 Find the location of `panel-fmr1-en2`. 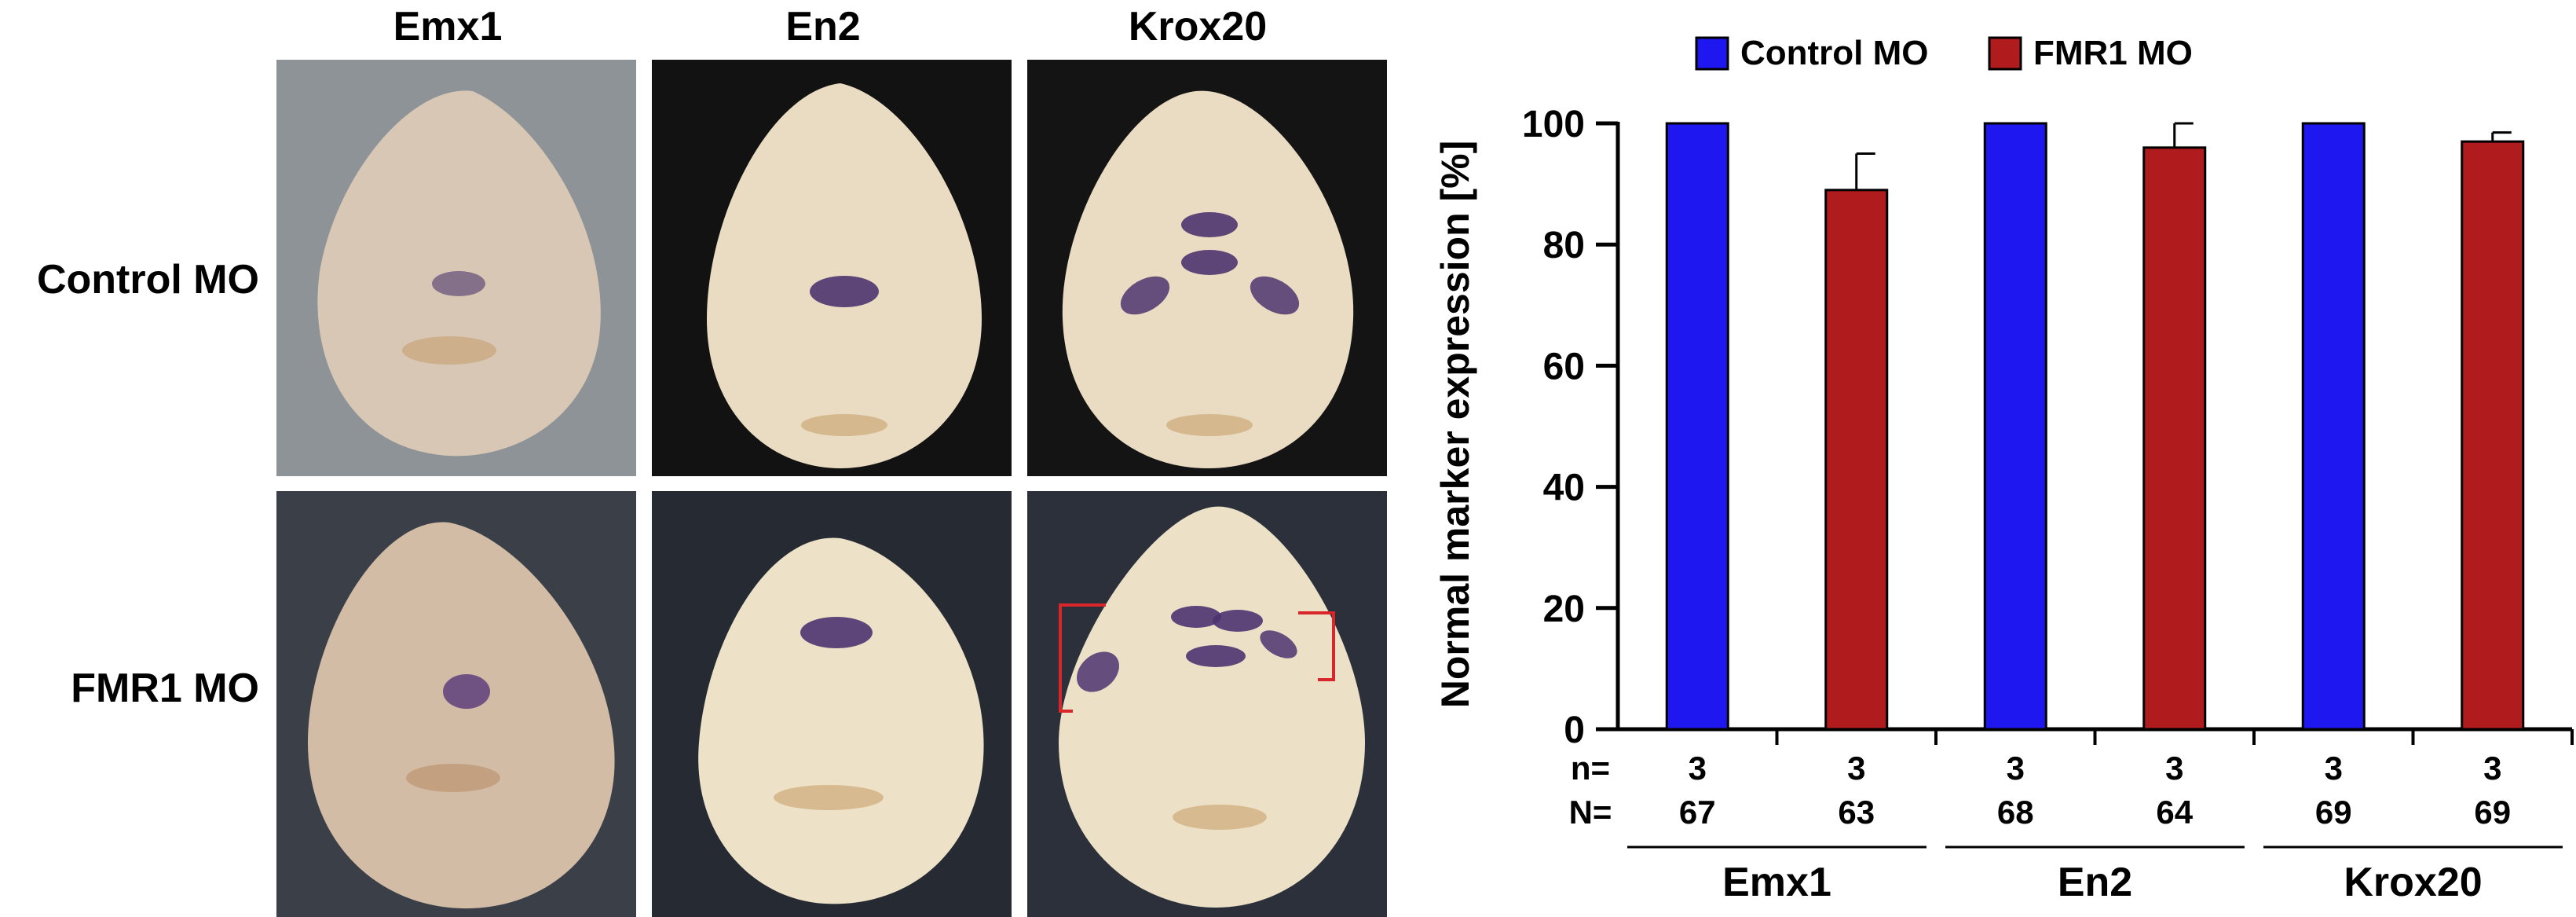

panel-fmr1-en2 is located at coordinates (832, 704).